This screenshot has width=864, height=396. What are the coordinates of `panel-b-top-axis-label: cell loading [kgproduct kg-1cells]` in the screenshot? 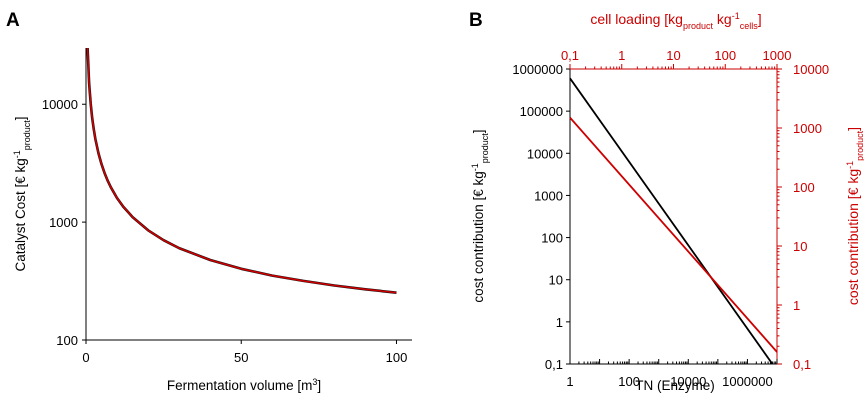 It's located at (675, 21).